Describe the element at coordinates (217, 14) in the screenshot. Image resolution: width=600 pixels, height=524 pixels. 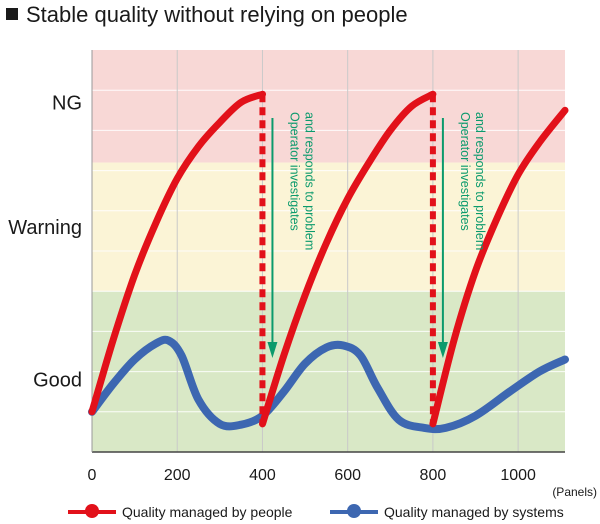
I see `chart-title-text: Stable quality without relying on people` at that location.